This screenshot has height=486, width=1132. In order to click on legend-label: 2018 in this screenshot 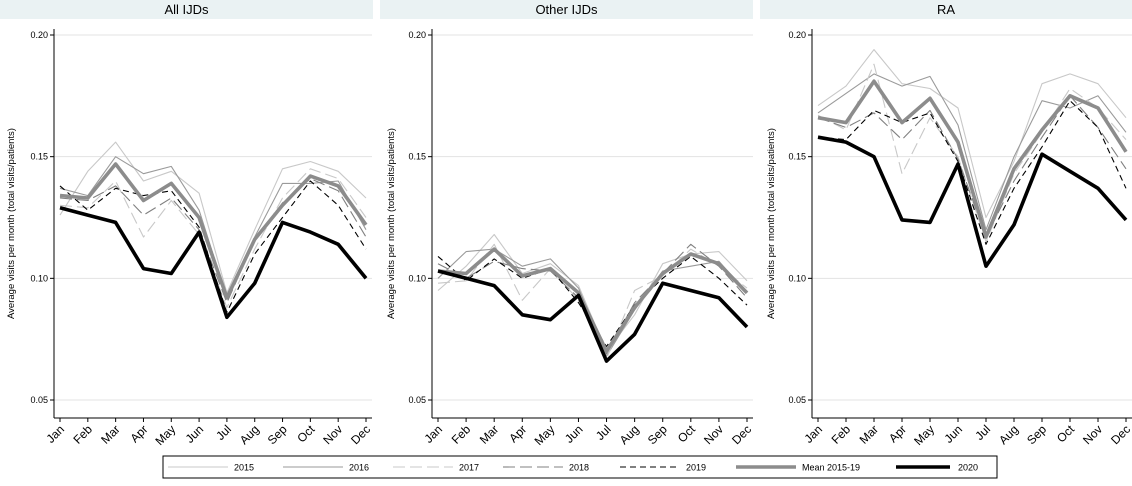, I will do `click(579, 468)`.